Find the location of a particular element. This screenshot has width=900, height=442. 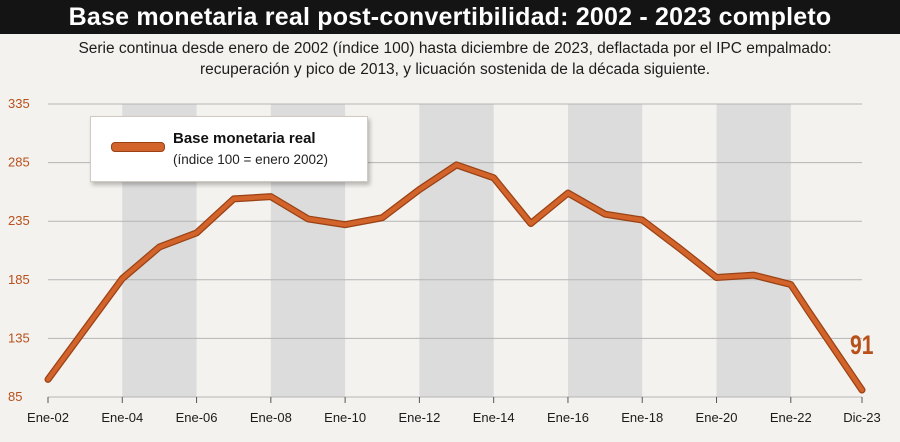

legend-series-subtitle: (índice 100 = enero 2002) is located at coordinates (250, 159).